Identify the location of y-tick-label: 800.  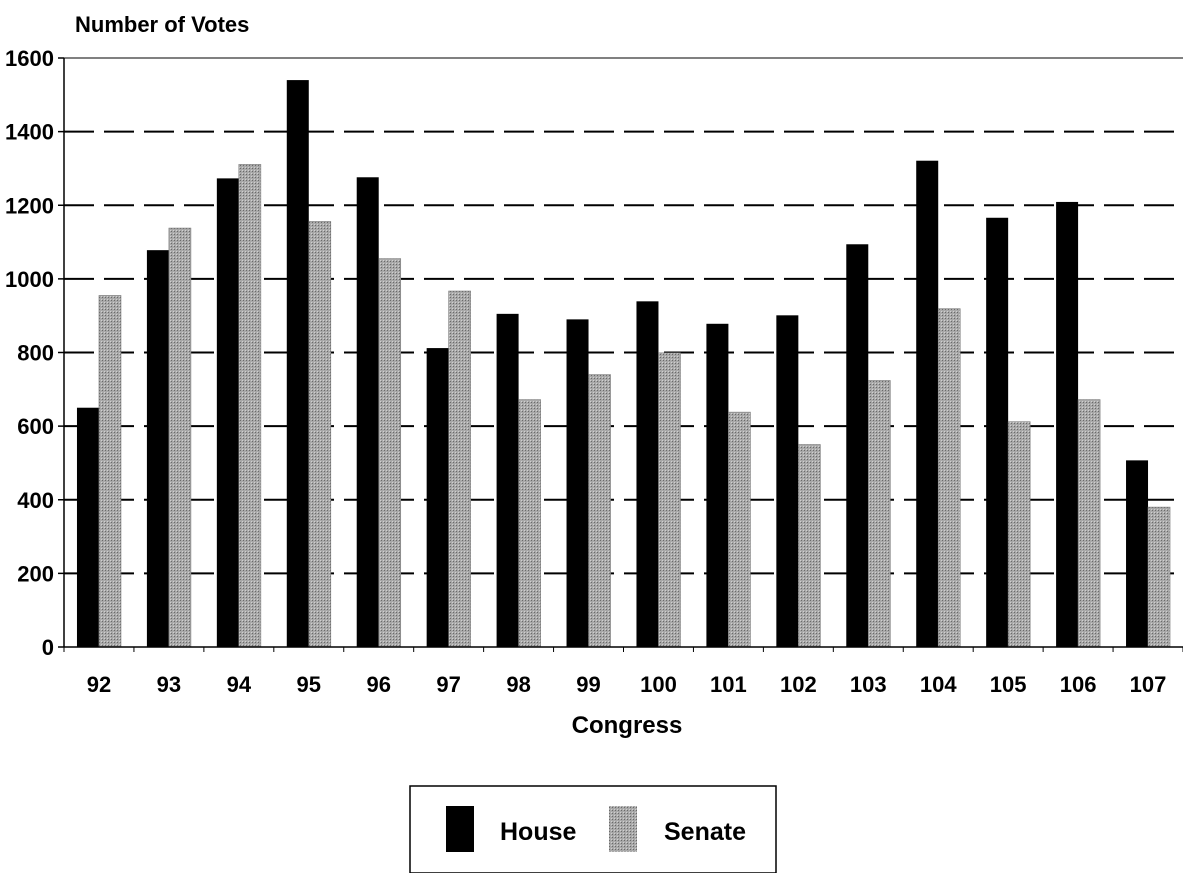
(35, 353).